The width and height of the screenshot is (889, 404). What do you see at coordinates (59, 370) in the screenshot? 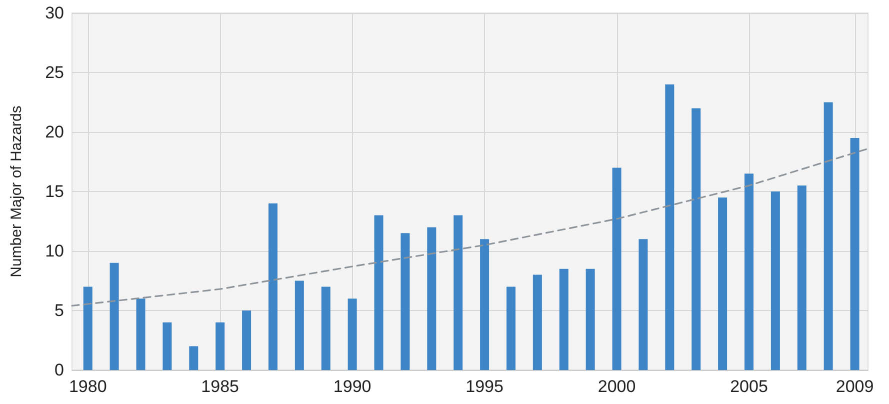
I see `y-tick-label: 0` at bounding box center [59, 370].